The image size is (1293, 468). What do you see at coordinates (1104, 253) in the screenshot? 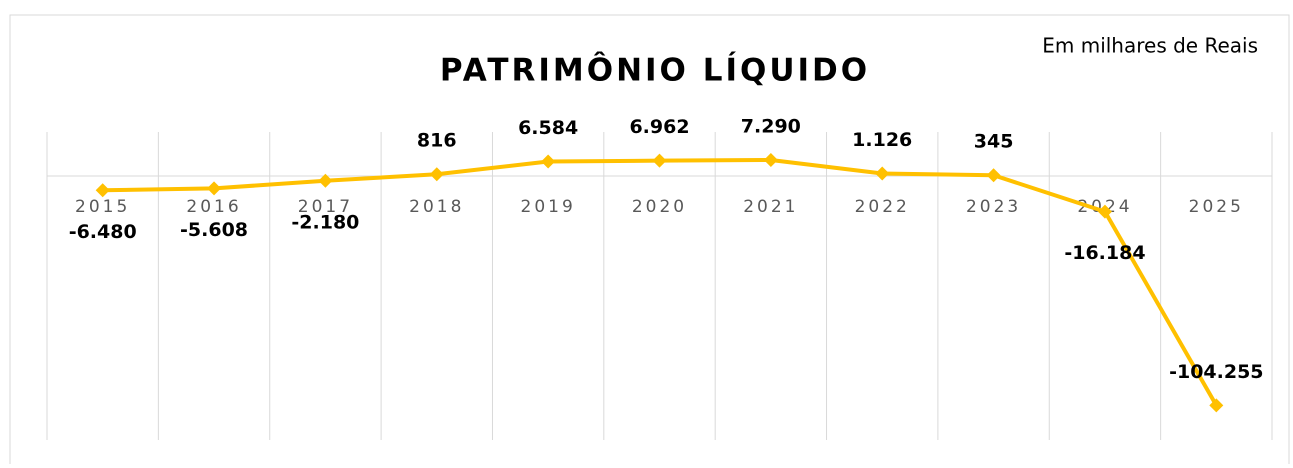
I see `data-label: -16.184` at bounding box center [1104, 253].